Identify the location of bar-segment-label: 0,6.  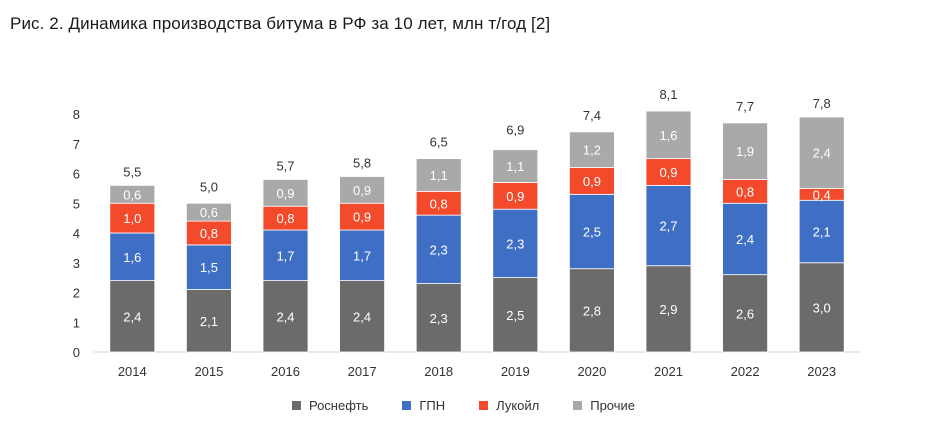
(209, 212).